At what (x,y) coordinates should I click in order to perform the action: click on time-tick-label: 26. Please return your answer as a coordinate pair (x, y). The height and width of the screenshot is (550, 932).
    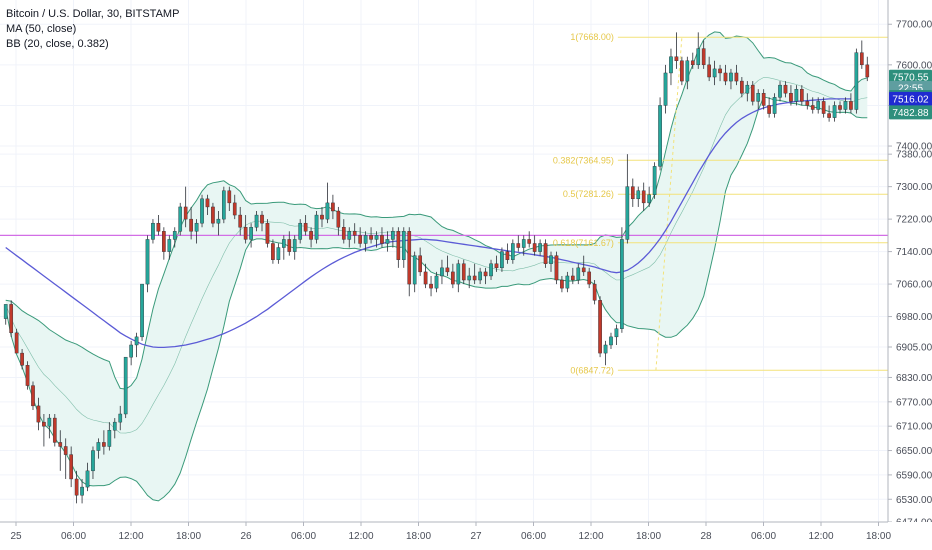
    Looking at the image, I should click on (246, 536).